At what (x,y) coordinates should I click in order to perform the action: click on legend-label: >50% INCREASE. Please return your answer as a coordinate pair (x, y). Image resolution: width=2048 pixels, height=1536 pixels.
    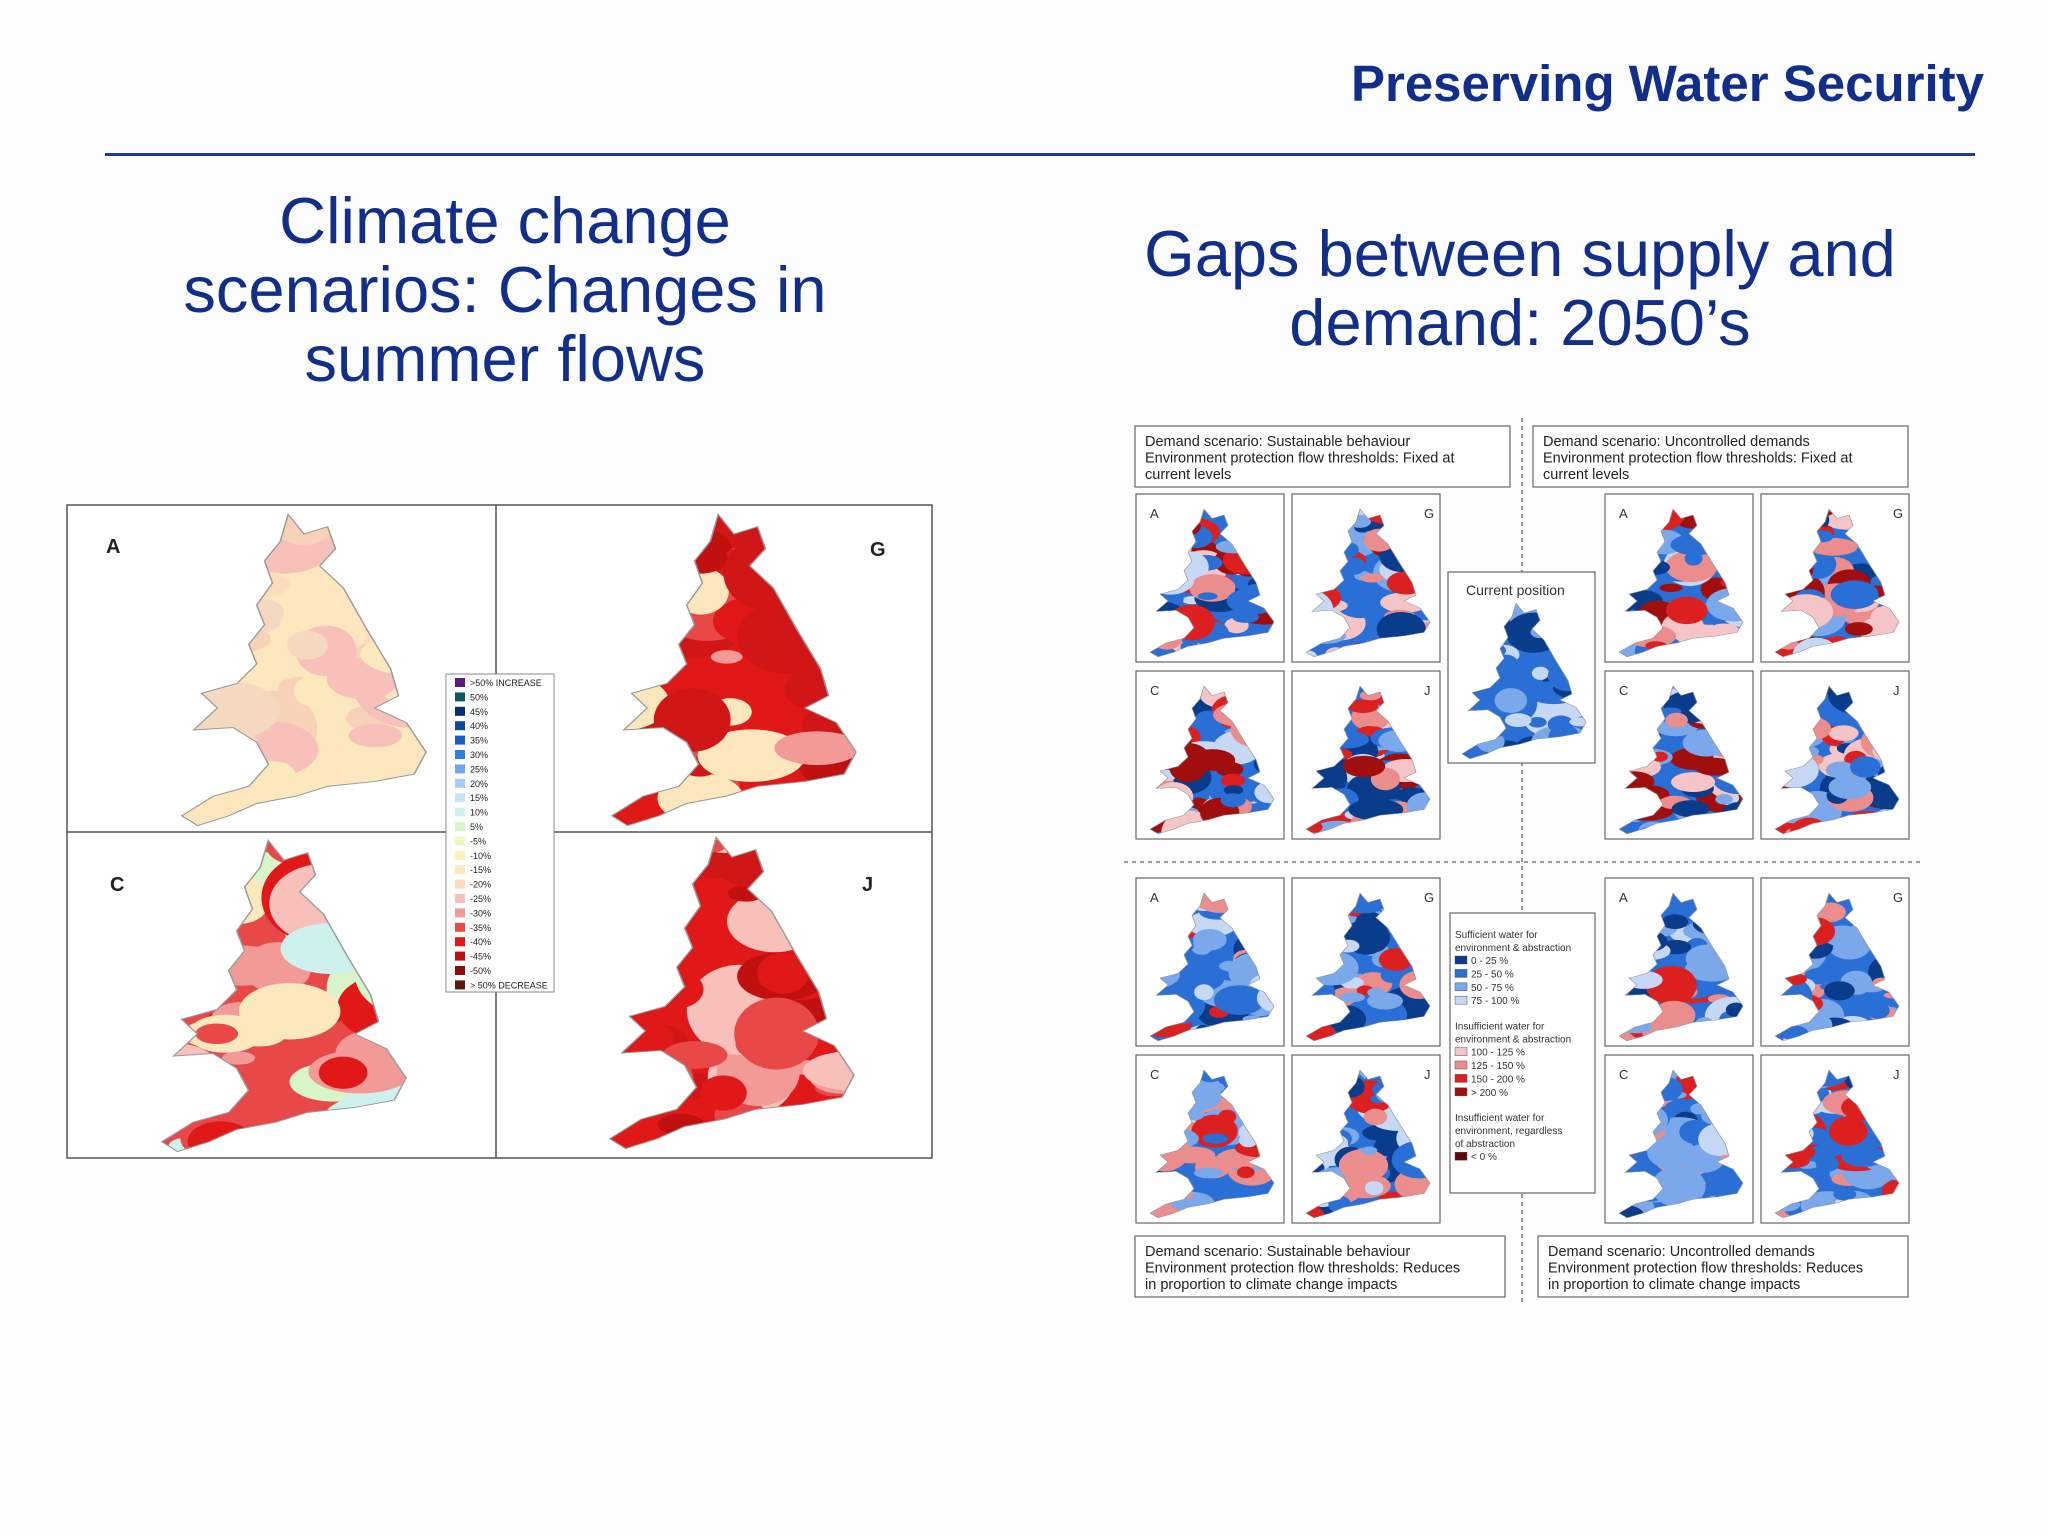
    Looking at the image, I should click on (506, 683).